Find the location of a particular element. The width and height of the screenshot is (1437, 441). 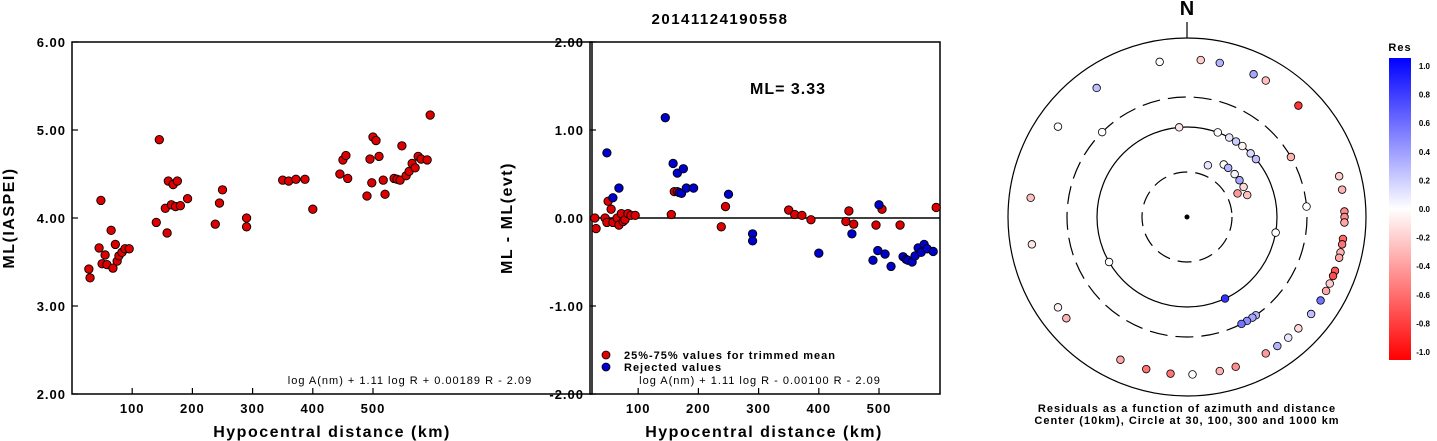

polar-center is located at coordinates (1187, 217).